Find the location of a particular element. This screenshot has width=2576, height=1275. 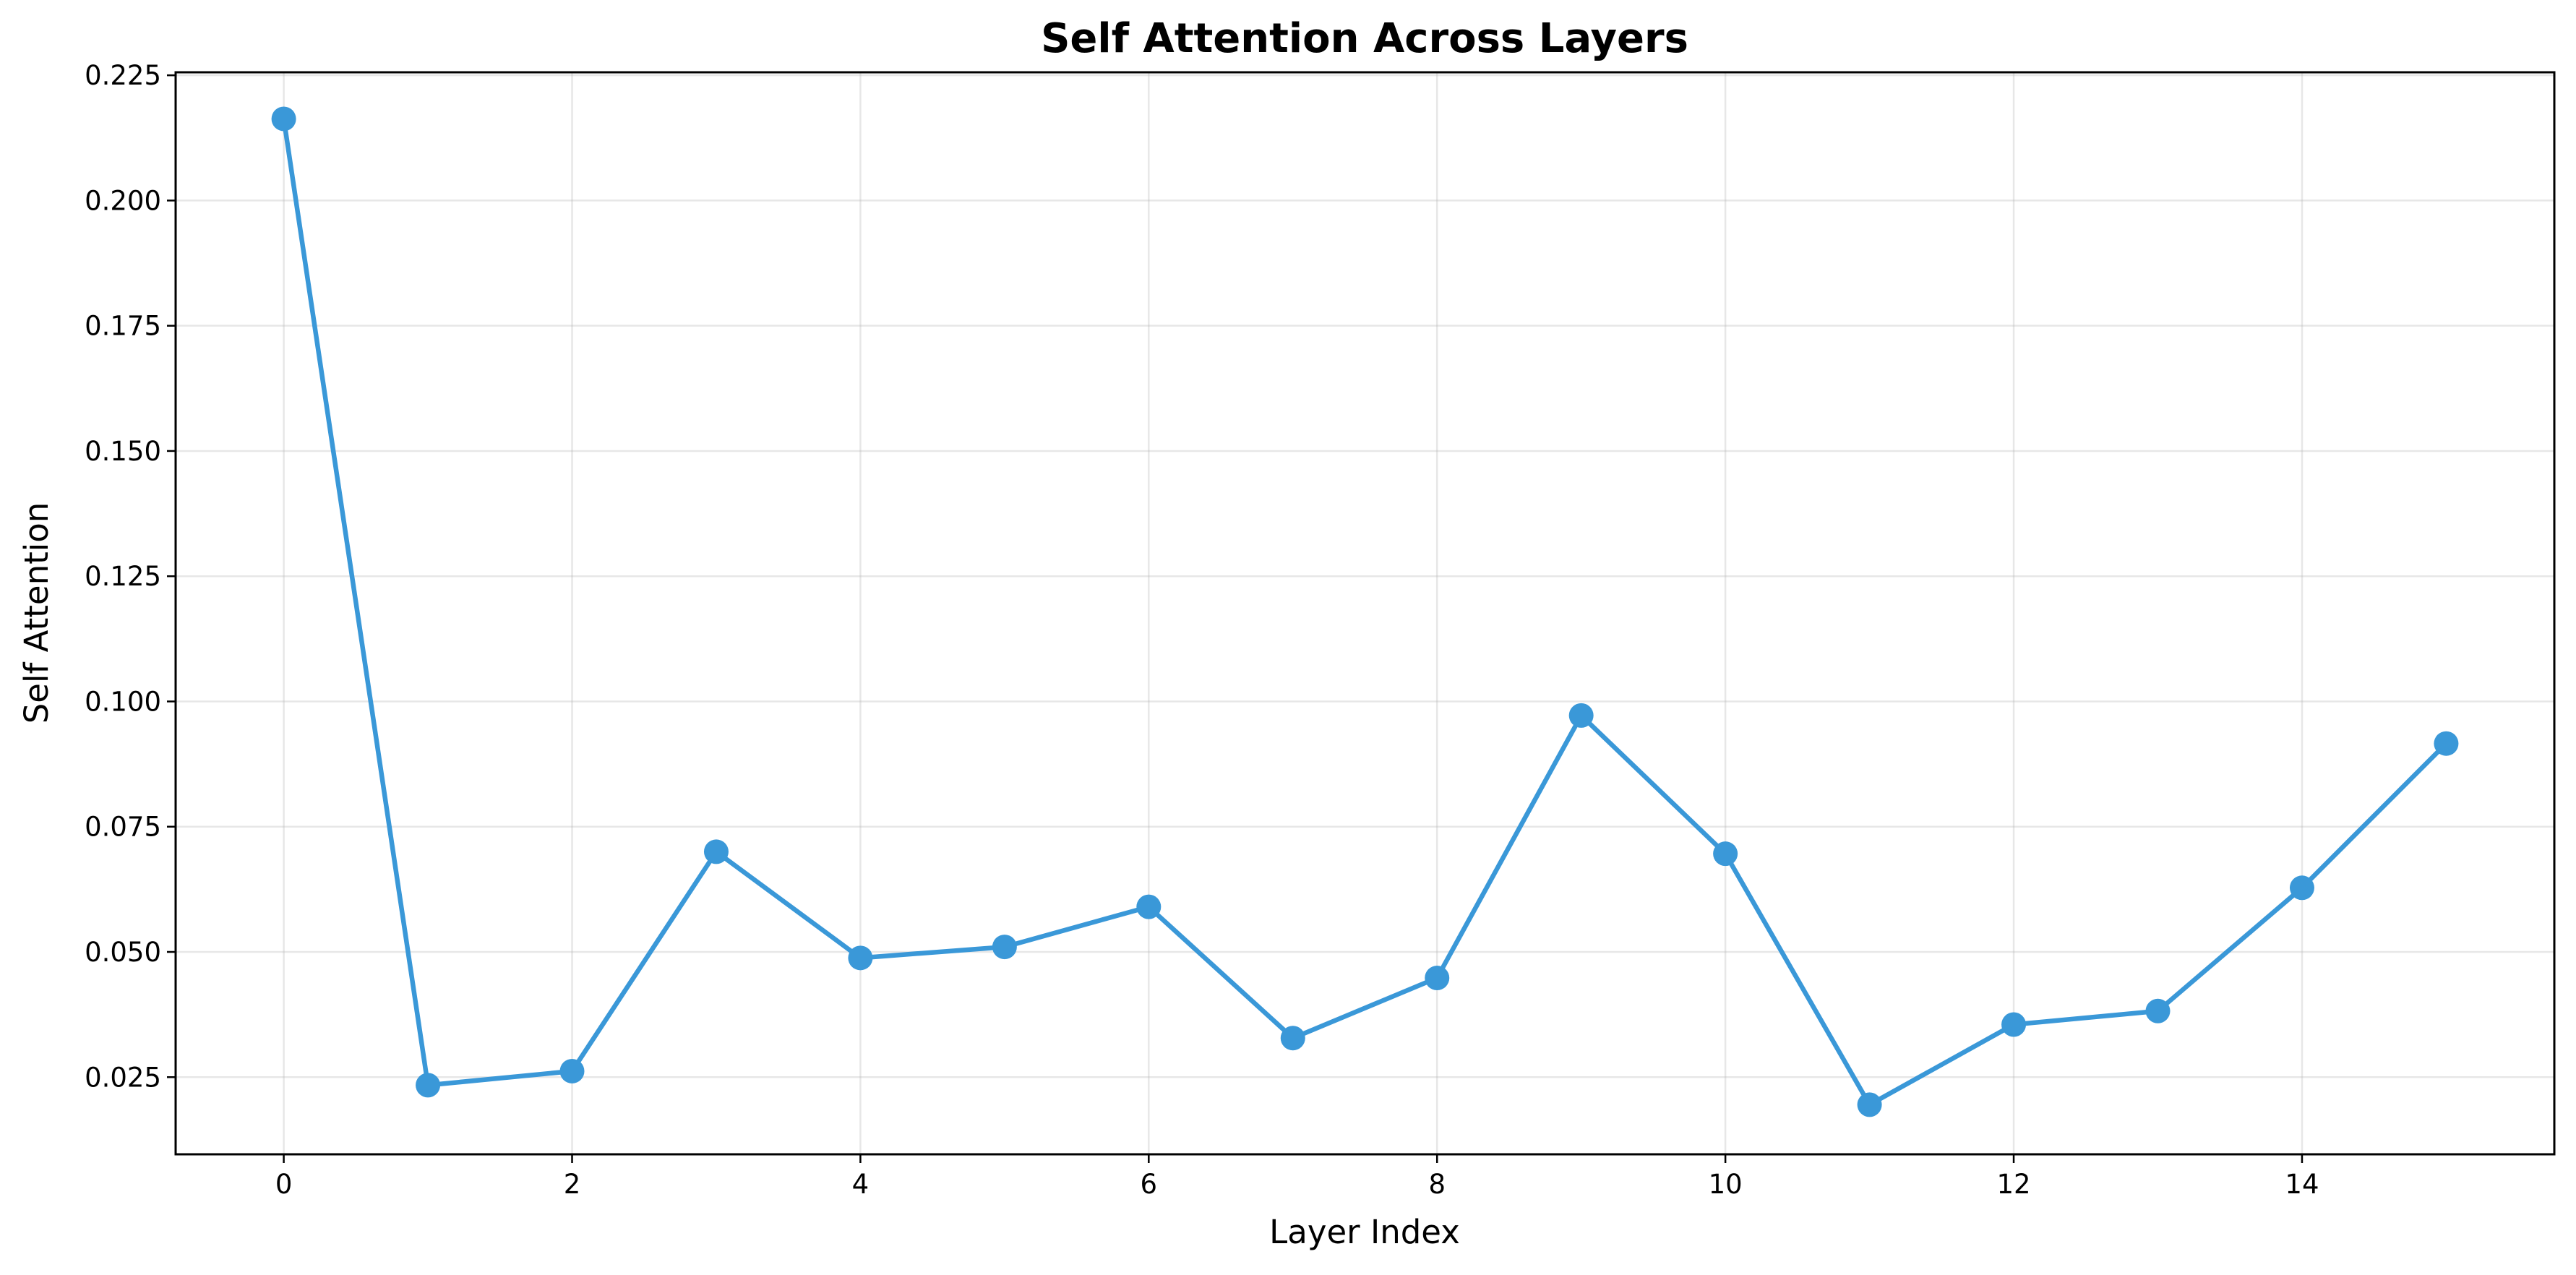

x-tick-label: 6 is located at coordinates (1150, 1184).